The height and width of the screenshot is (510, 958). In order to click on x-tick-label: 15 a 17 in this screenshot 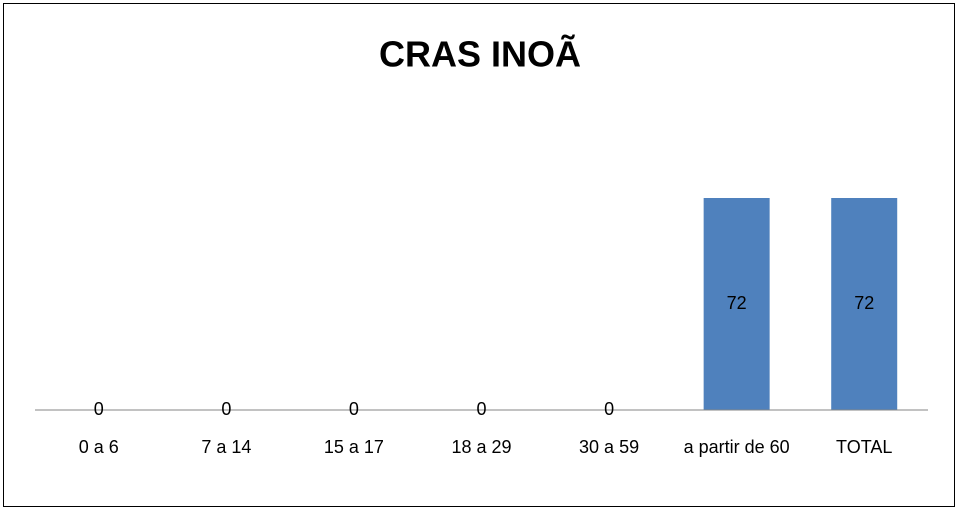, I will do `click(354, 447)`.